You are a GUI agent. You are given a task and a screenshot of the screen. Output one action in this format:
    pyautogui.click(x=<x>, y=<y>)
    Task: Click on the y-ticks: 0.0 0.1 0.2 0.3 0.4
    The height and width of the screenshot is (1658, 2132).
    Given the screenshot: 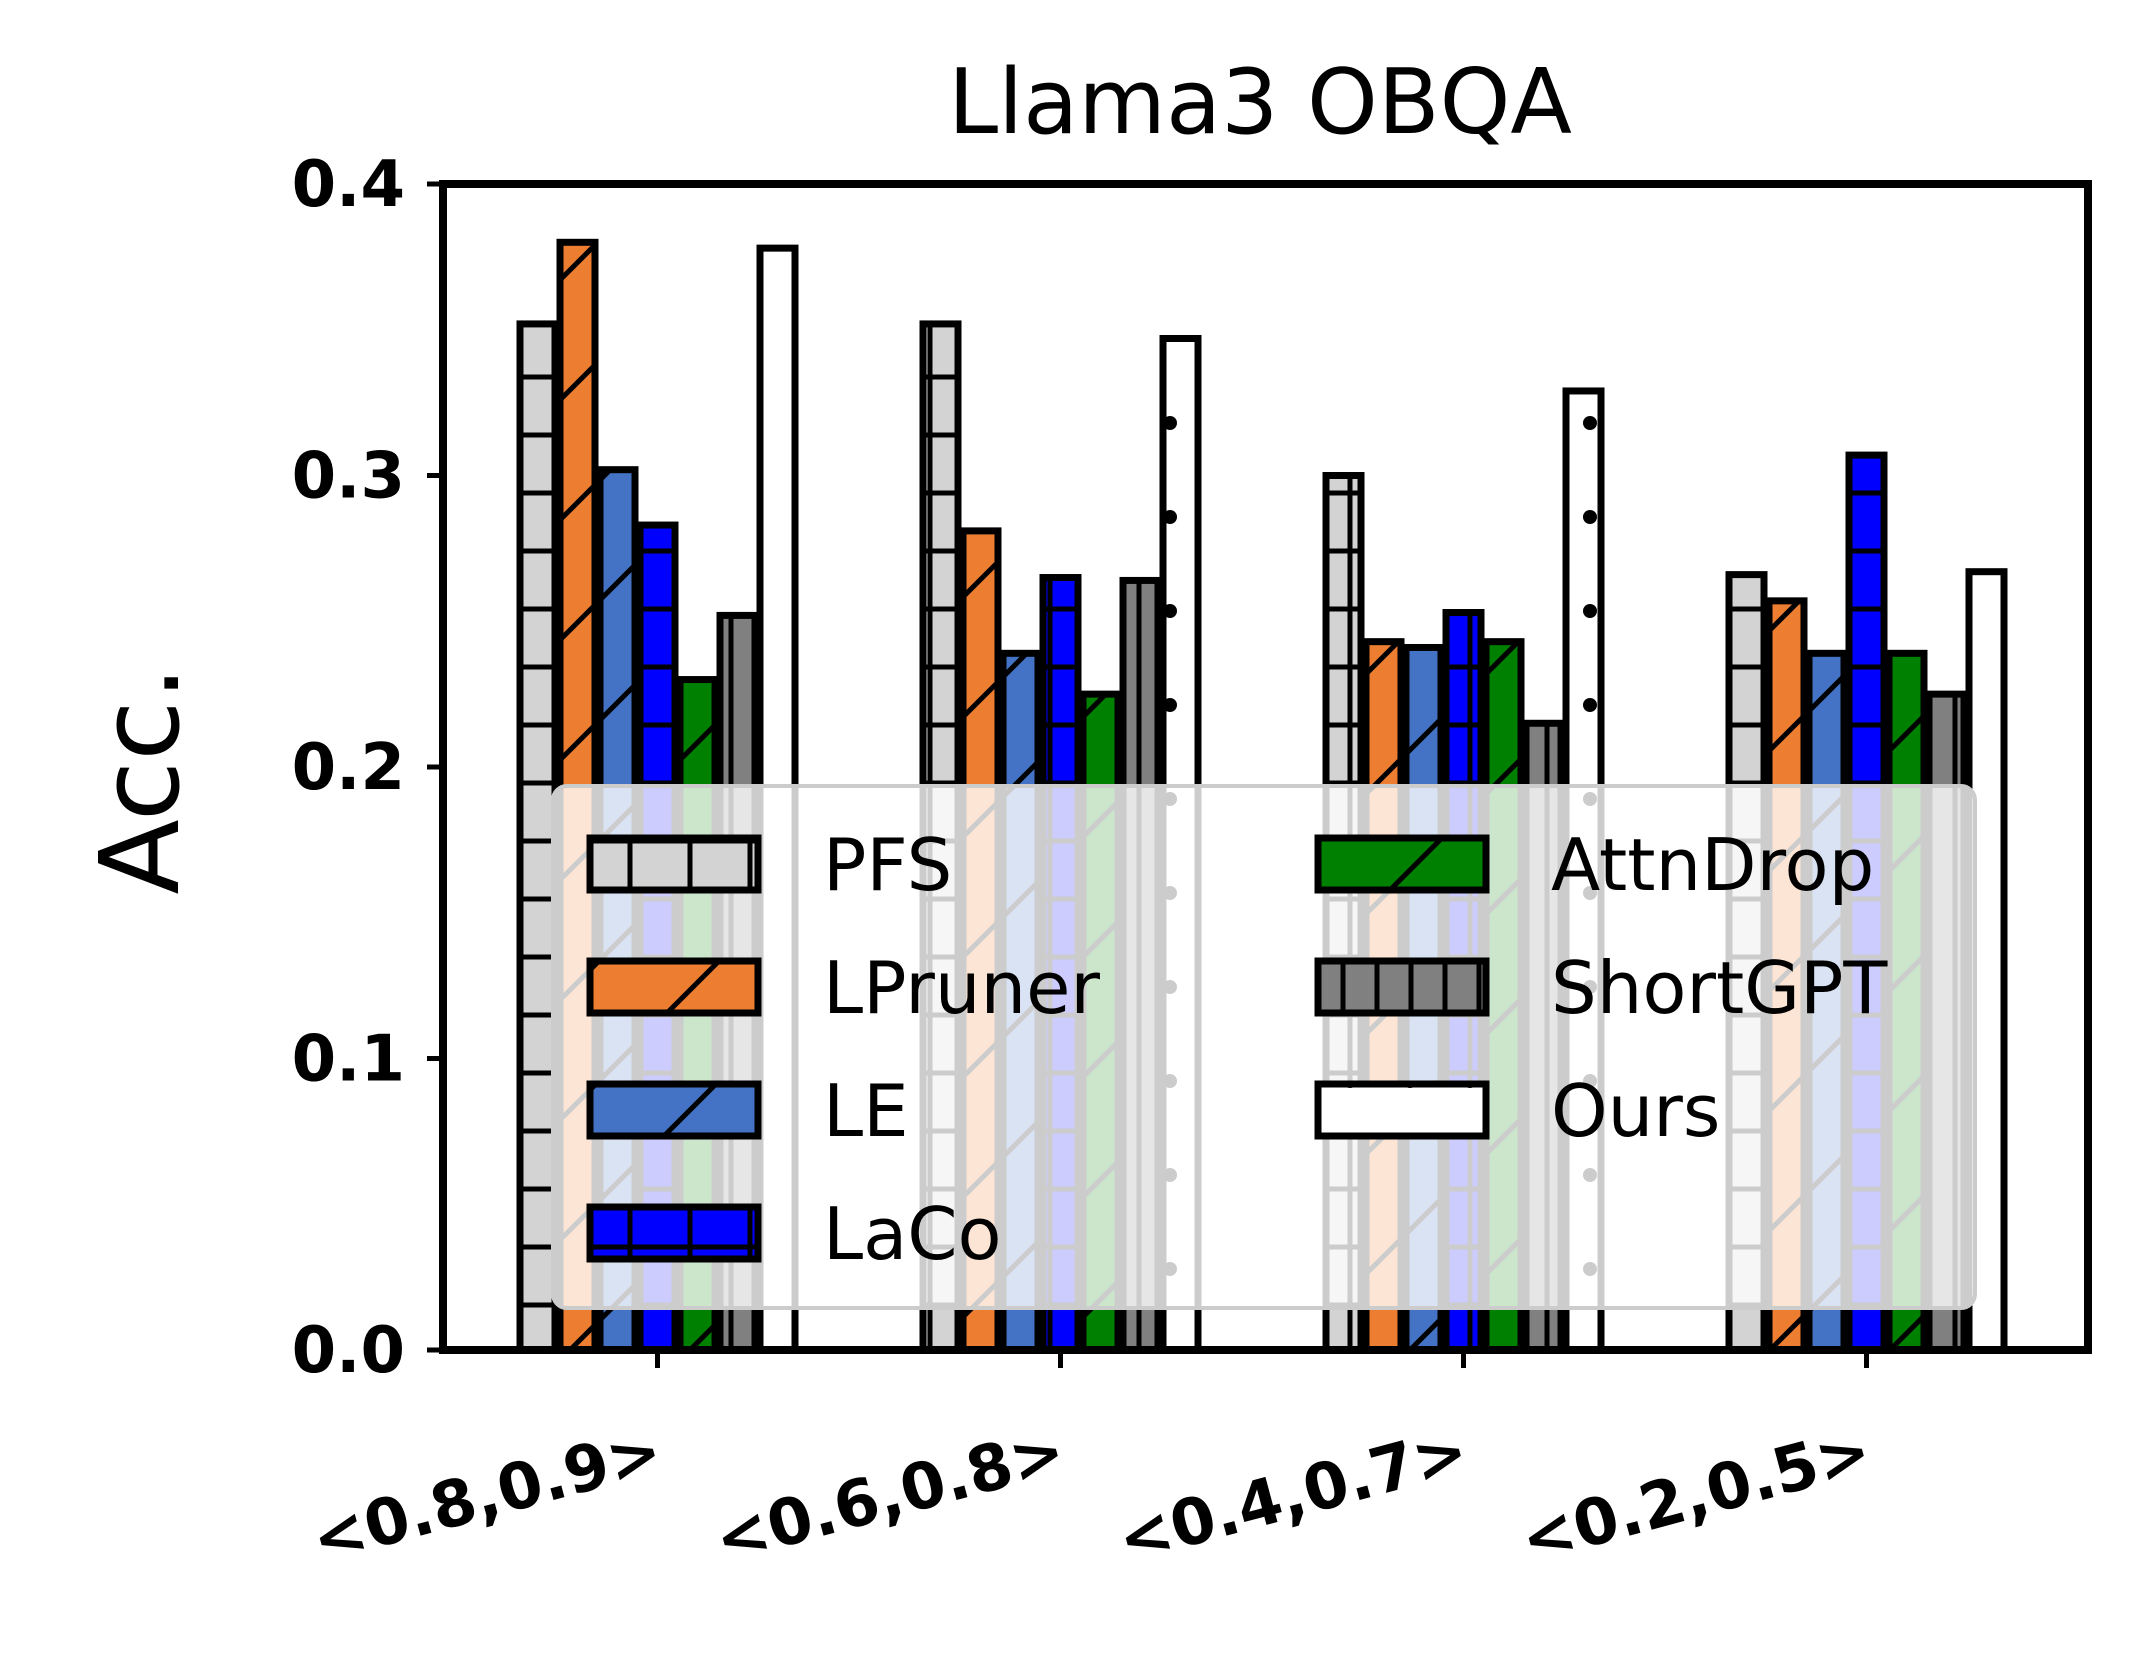 What is the action you would take?
    pyautogui.click(x=367, y=768)
    